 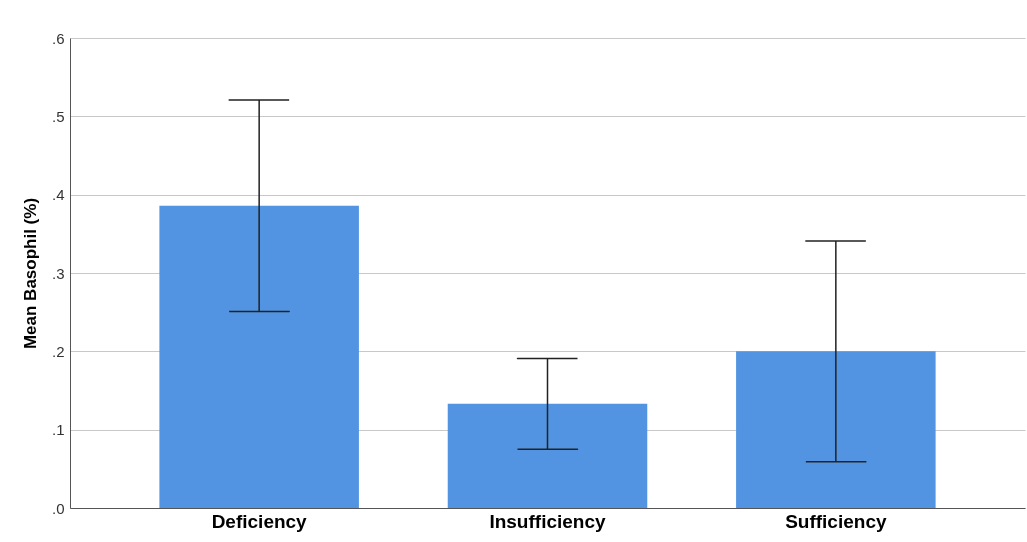 I want to click on y-tick-label: .3, so click(x=58, y=273).